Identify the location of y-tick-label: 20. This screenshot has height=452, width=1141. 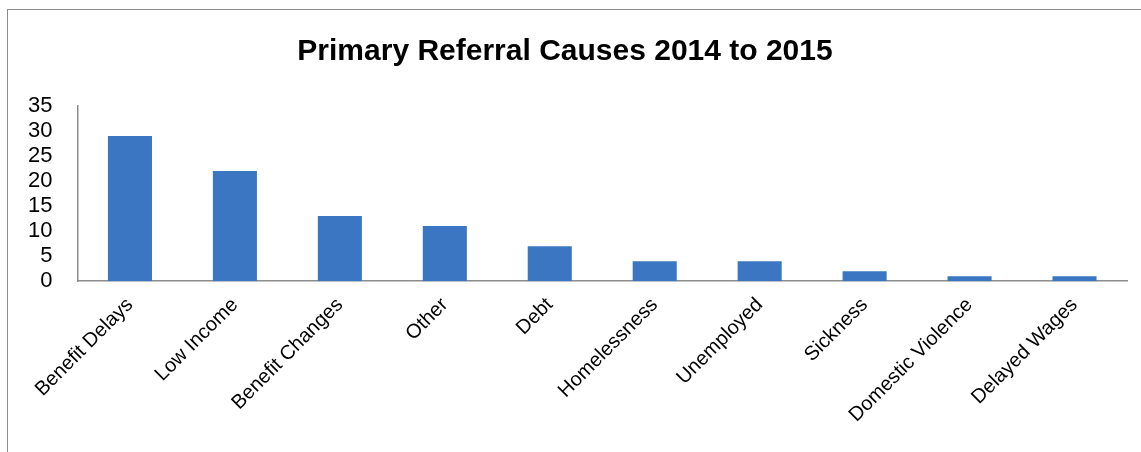
(40, 180).